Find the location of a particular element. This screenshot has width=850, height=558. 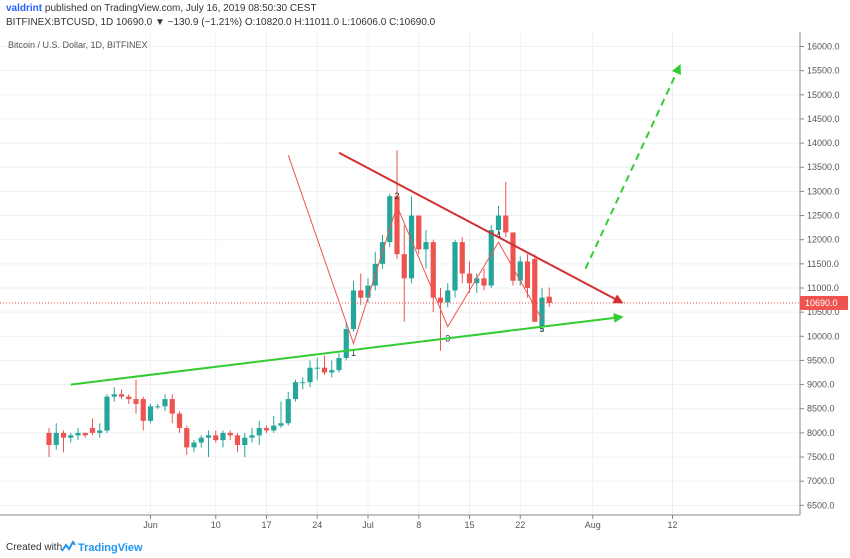

y-tick-label: 8000.0 is located at coordinates (821, 433).